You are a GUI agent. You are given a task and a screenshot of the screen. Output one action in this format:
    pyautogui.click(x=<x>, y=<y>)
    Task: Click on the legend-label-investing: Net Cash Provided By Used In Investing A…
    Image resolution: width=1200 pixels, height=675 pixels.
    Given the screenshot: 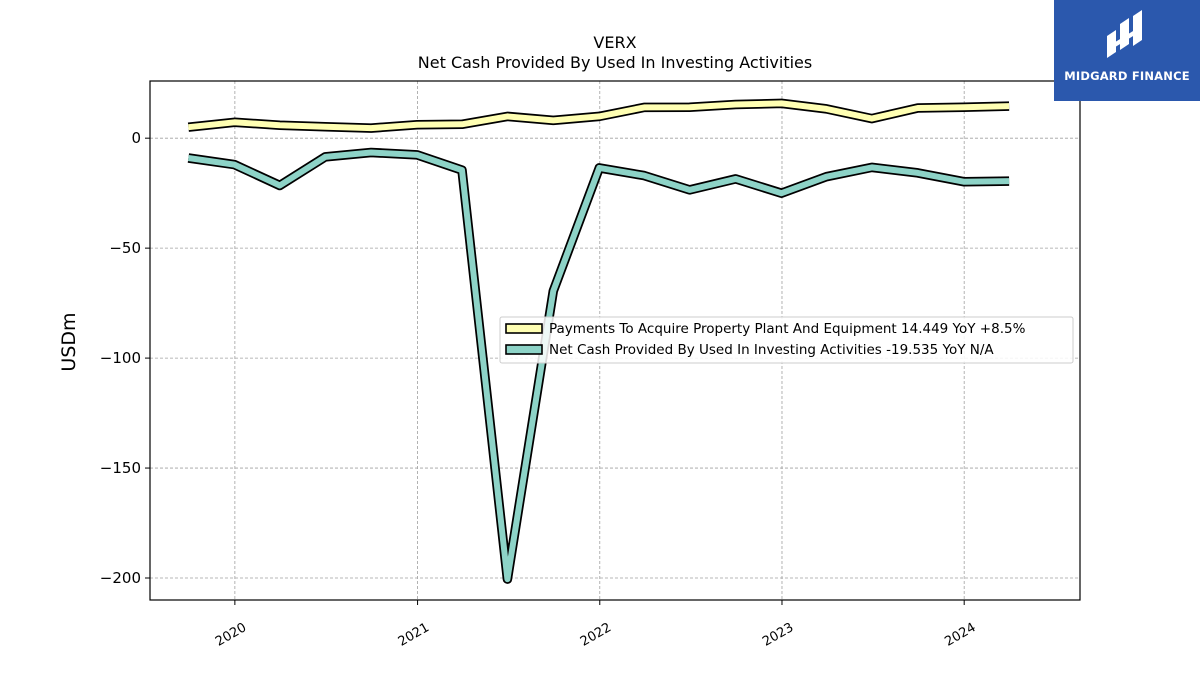 What is the action you would take?
    pyautogui.click(x=771, y=350)
    